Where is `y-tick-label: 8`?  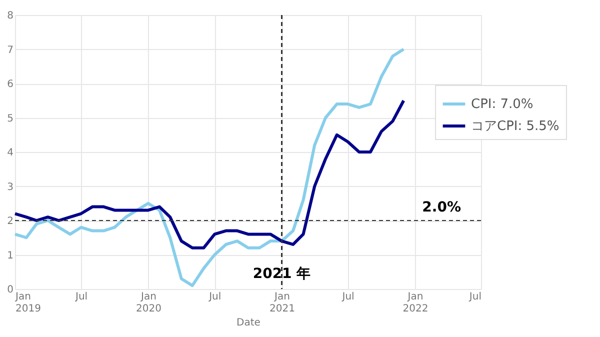
y-tick-label: 8 is located at coordinates (10, 16).